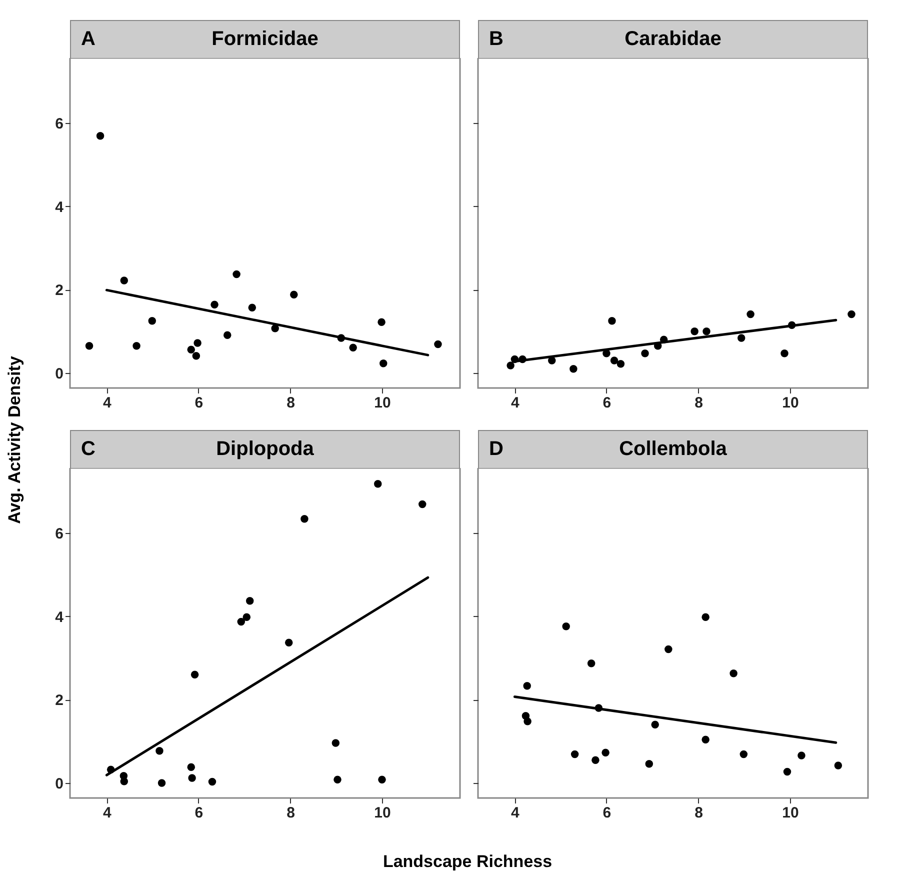 The height and width of the screenshot is (894, 905). What do you see at coordinates (265, 39) in the screenshot?
I see `chart-title: Formicidae` at bounding box center [265, 39].